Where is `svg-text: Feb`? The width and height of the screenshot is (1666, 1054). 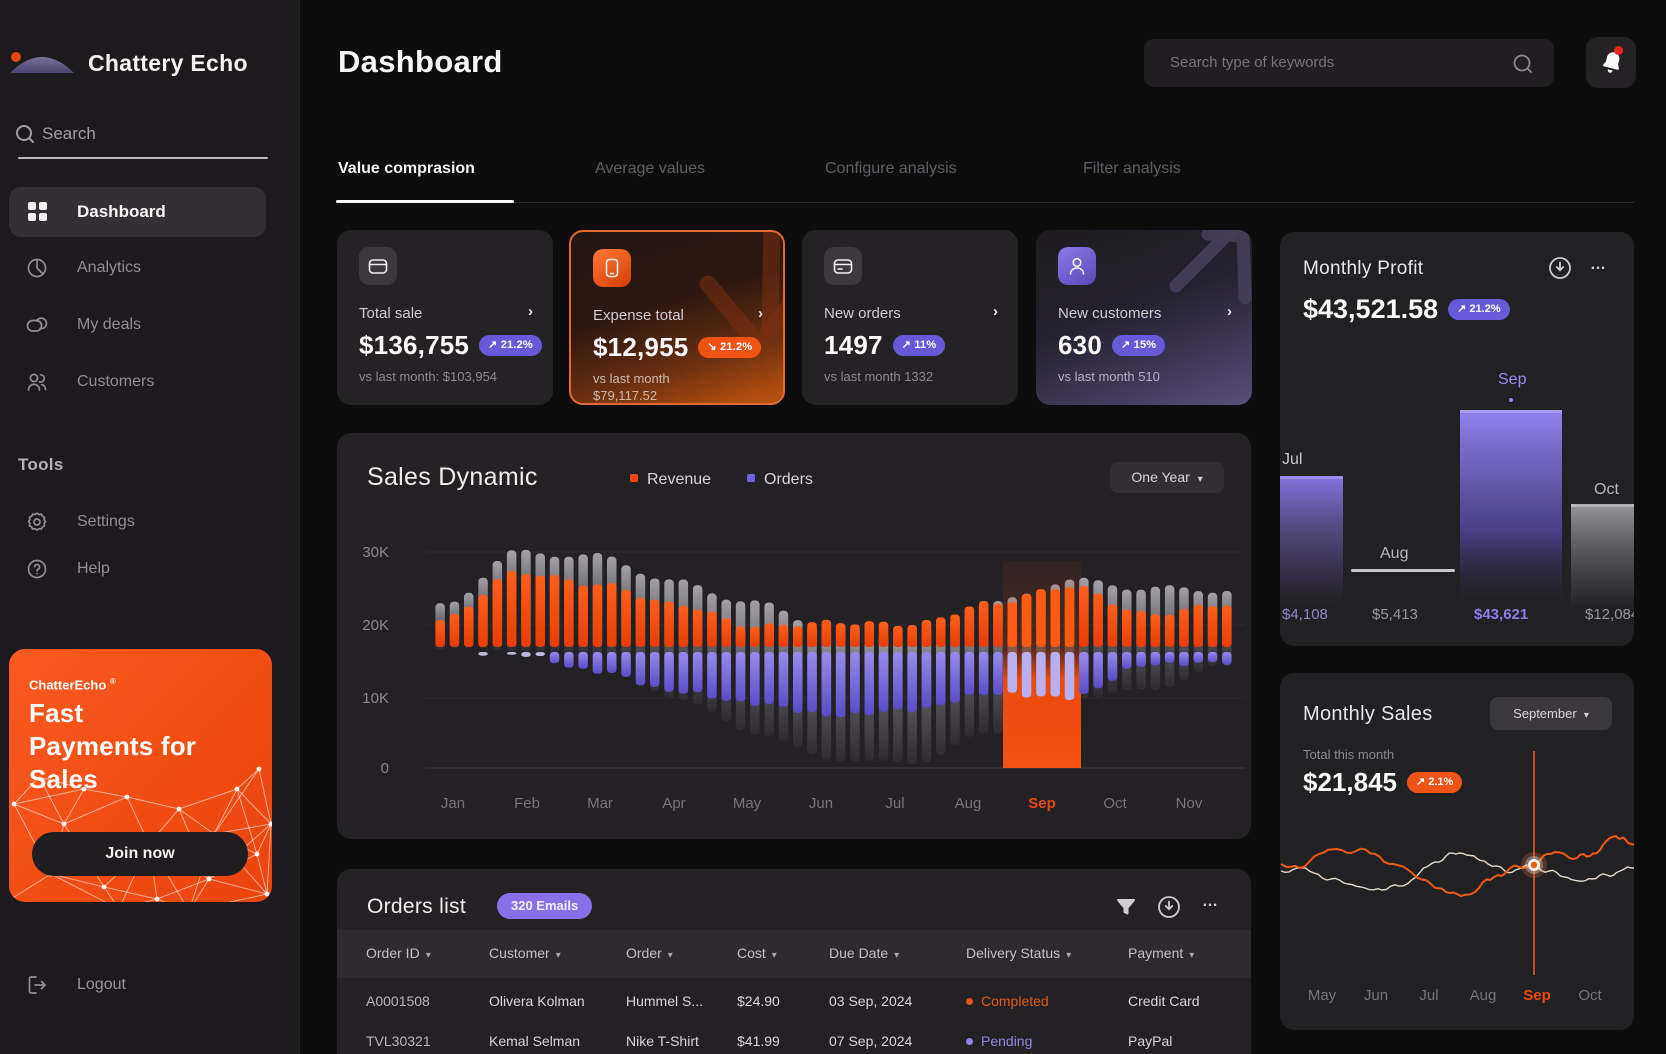 svg-text: Feb is located at coordinates (527, 803).